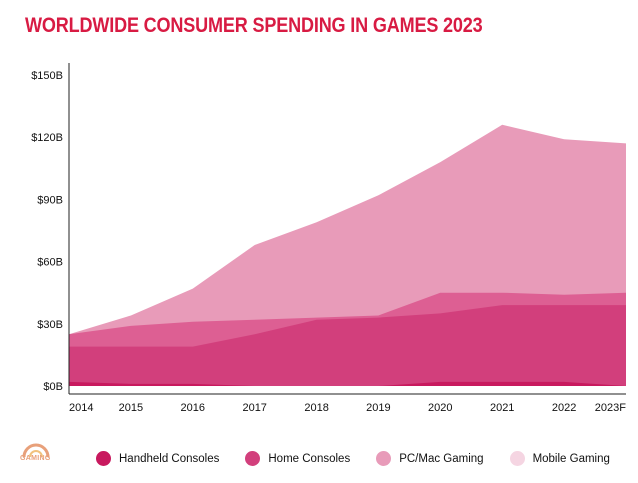  Describe the element at coordinates (564, 408) in the screenshot. I see `x-tick-label: 2022` at that location.